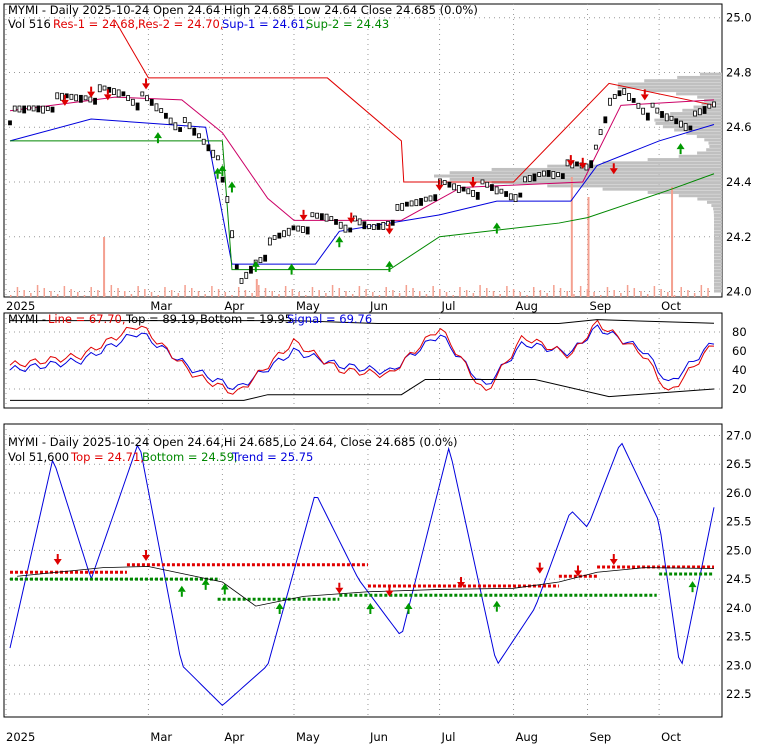 The height and width of the screenshot is (749, 780). Describe the element at coordinates (448, 306) in the screenshot. I see `x-tick-upper: Jul` at that location.